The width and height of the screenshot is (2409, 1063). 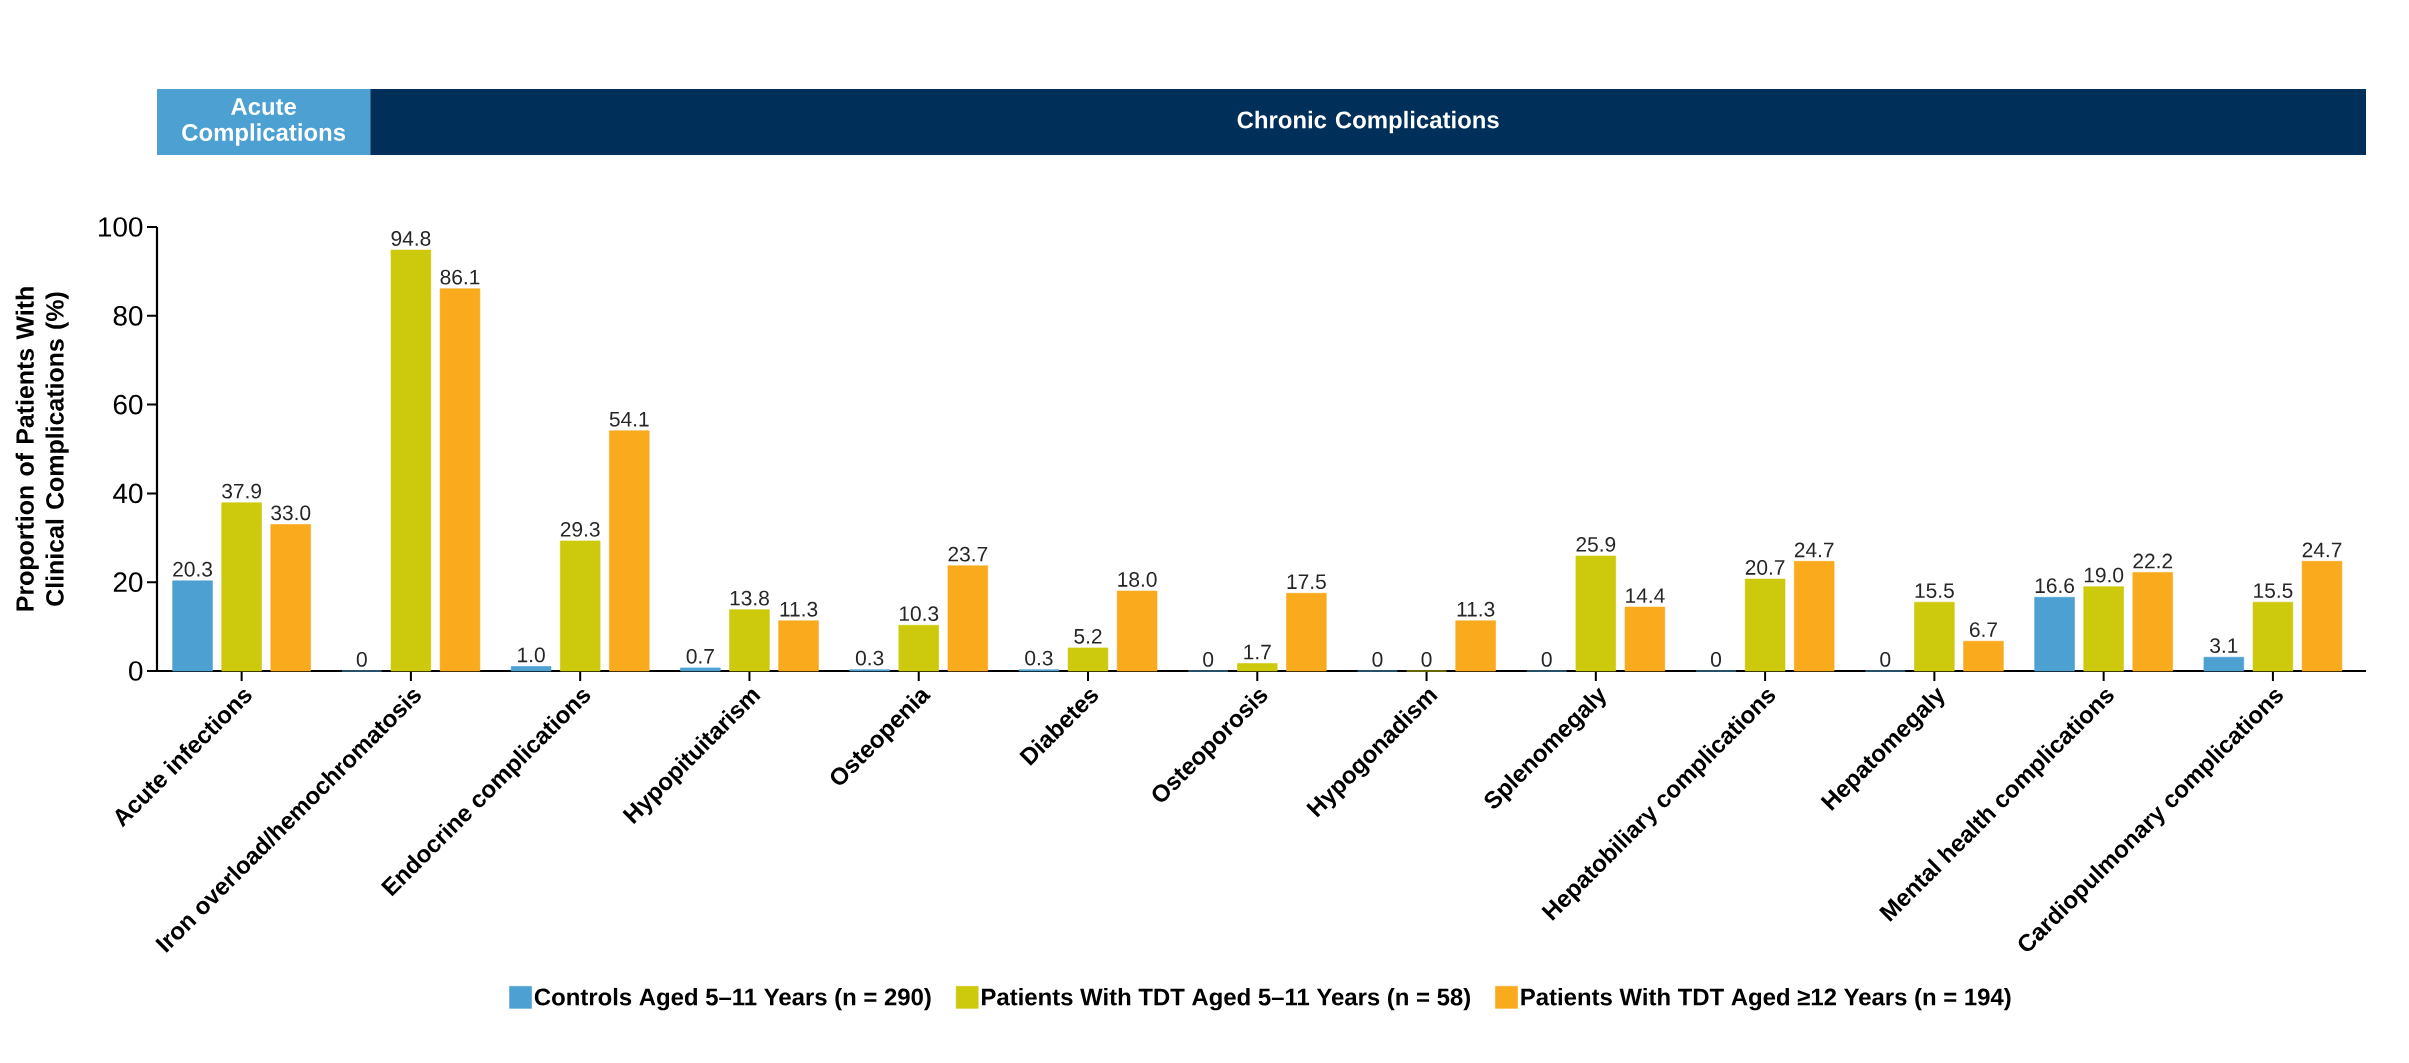 What do you see at coordinates (1596, 544) in the screenshot?
I see `data-label: 25.9` at bounding box center [1596, 544].